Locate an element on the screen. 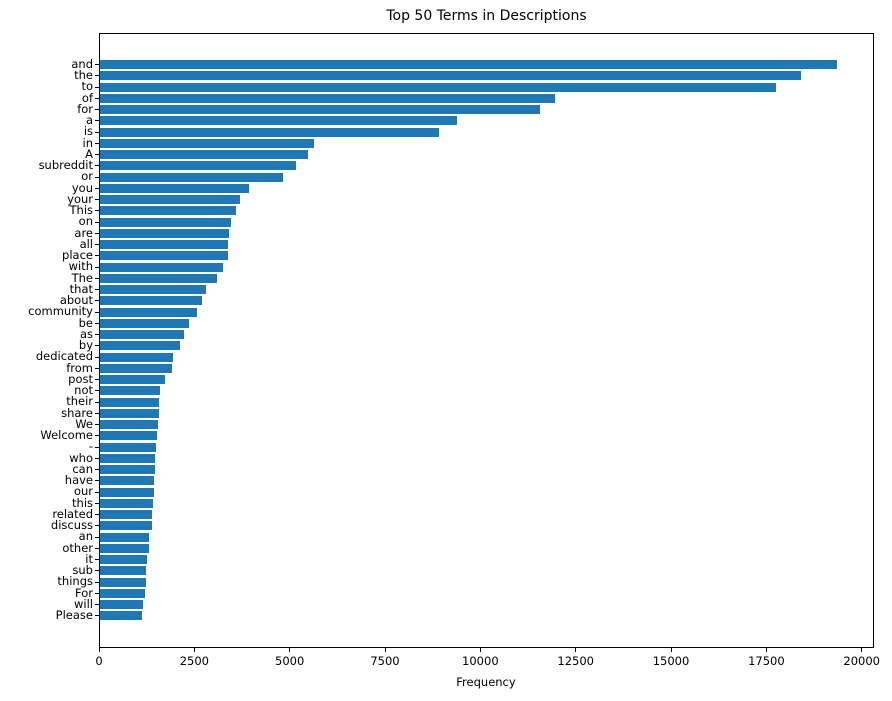  x-axis-label: Frequency is located at coordinates (486, 682).